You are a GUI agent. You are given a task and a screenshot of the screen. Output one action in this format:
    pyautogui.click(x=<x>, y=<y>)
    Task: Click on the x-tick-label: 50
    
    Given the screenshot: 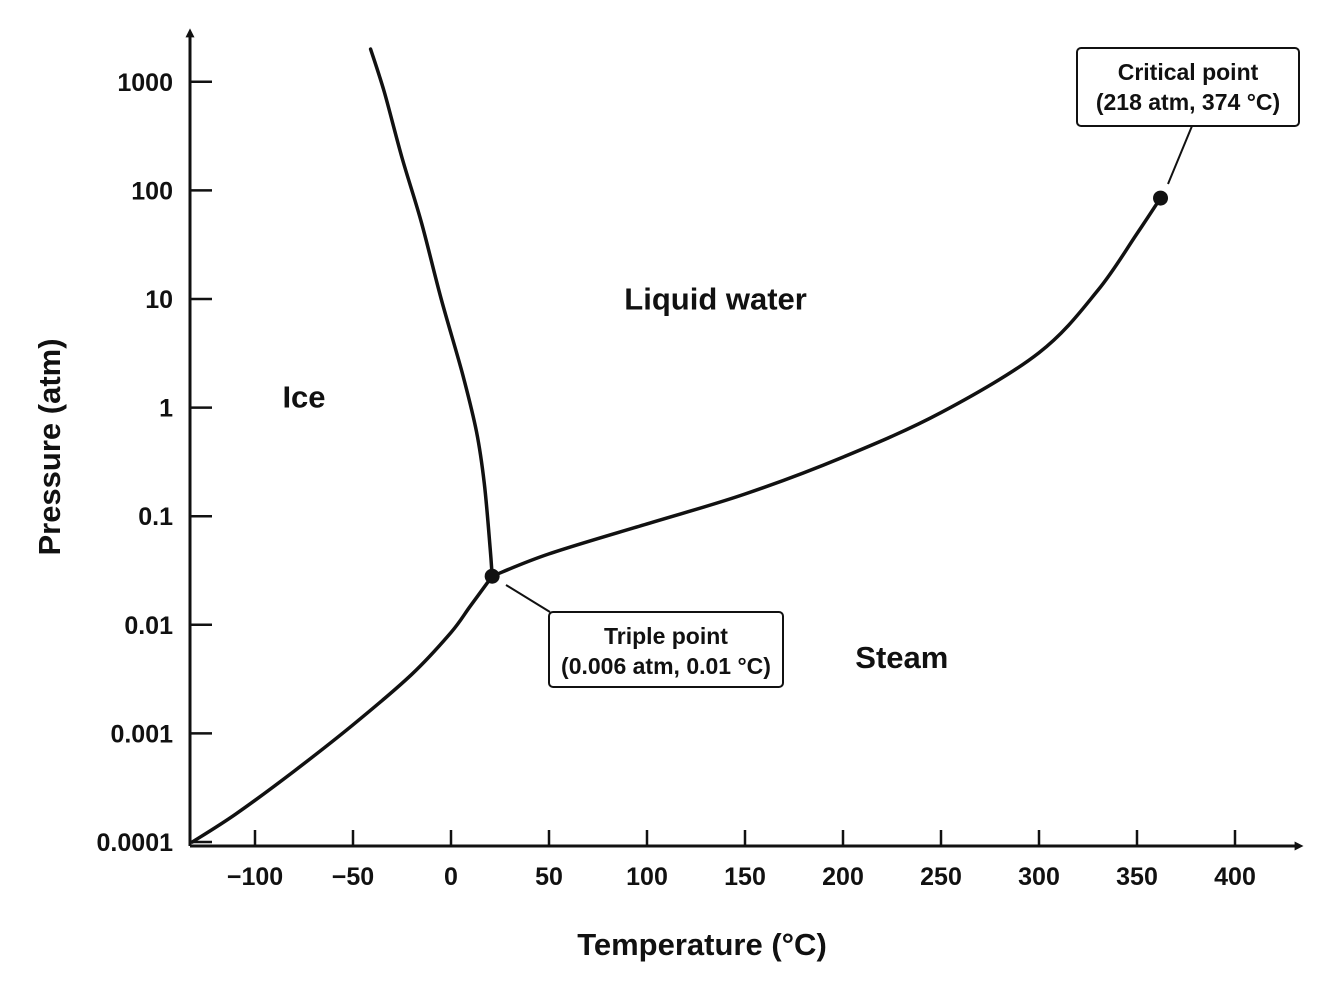 What is the action you would take?
    pyautogui.click(x=549, y=877)
    